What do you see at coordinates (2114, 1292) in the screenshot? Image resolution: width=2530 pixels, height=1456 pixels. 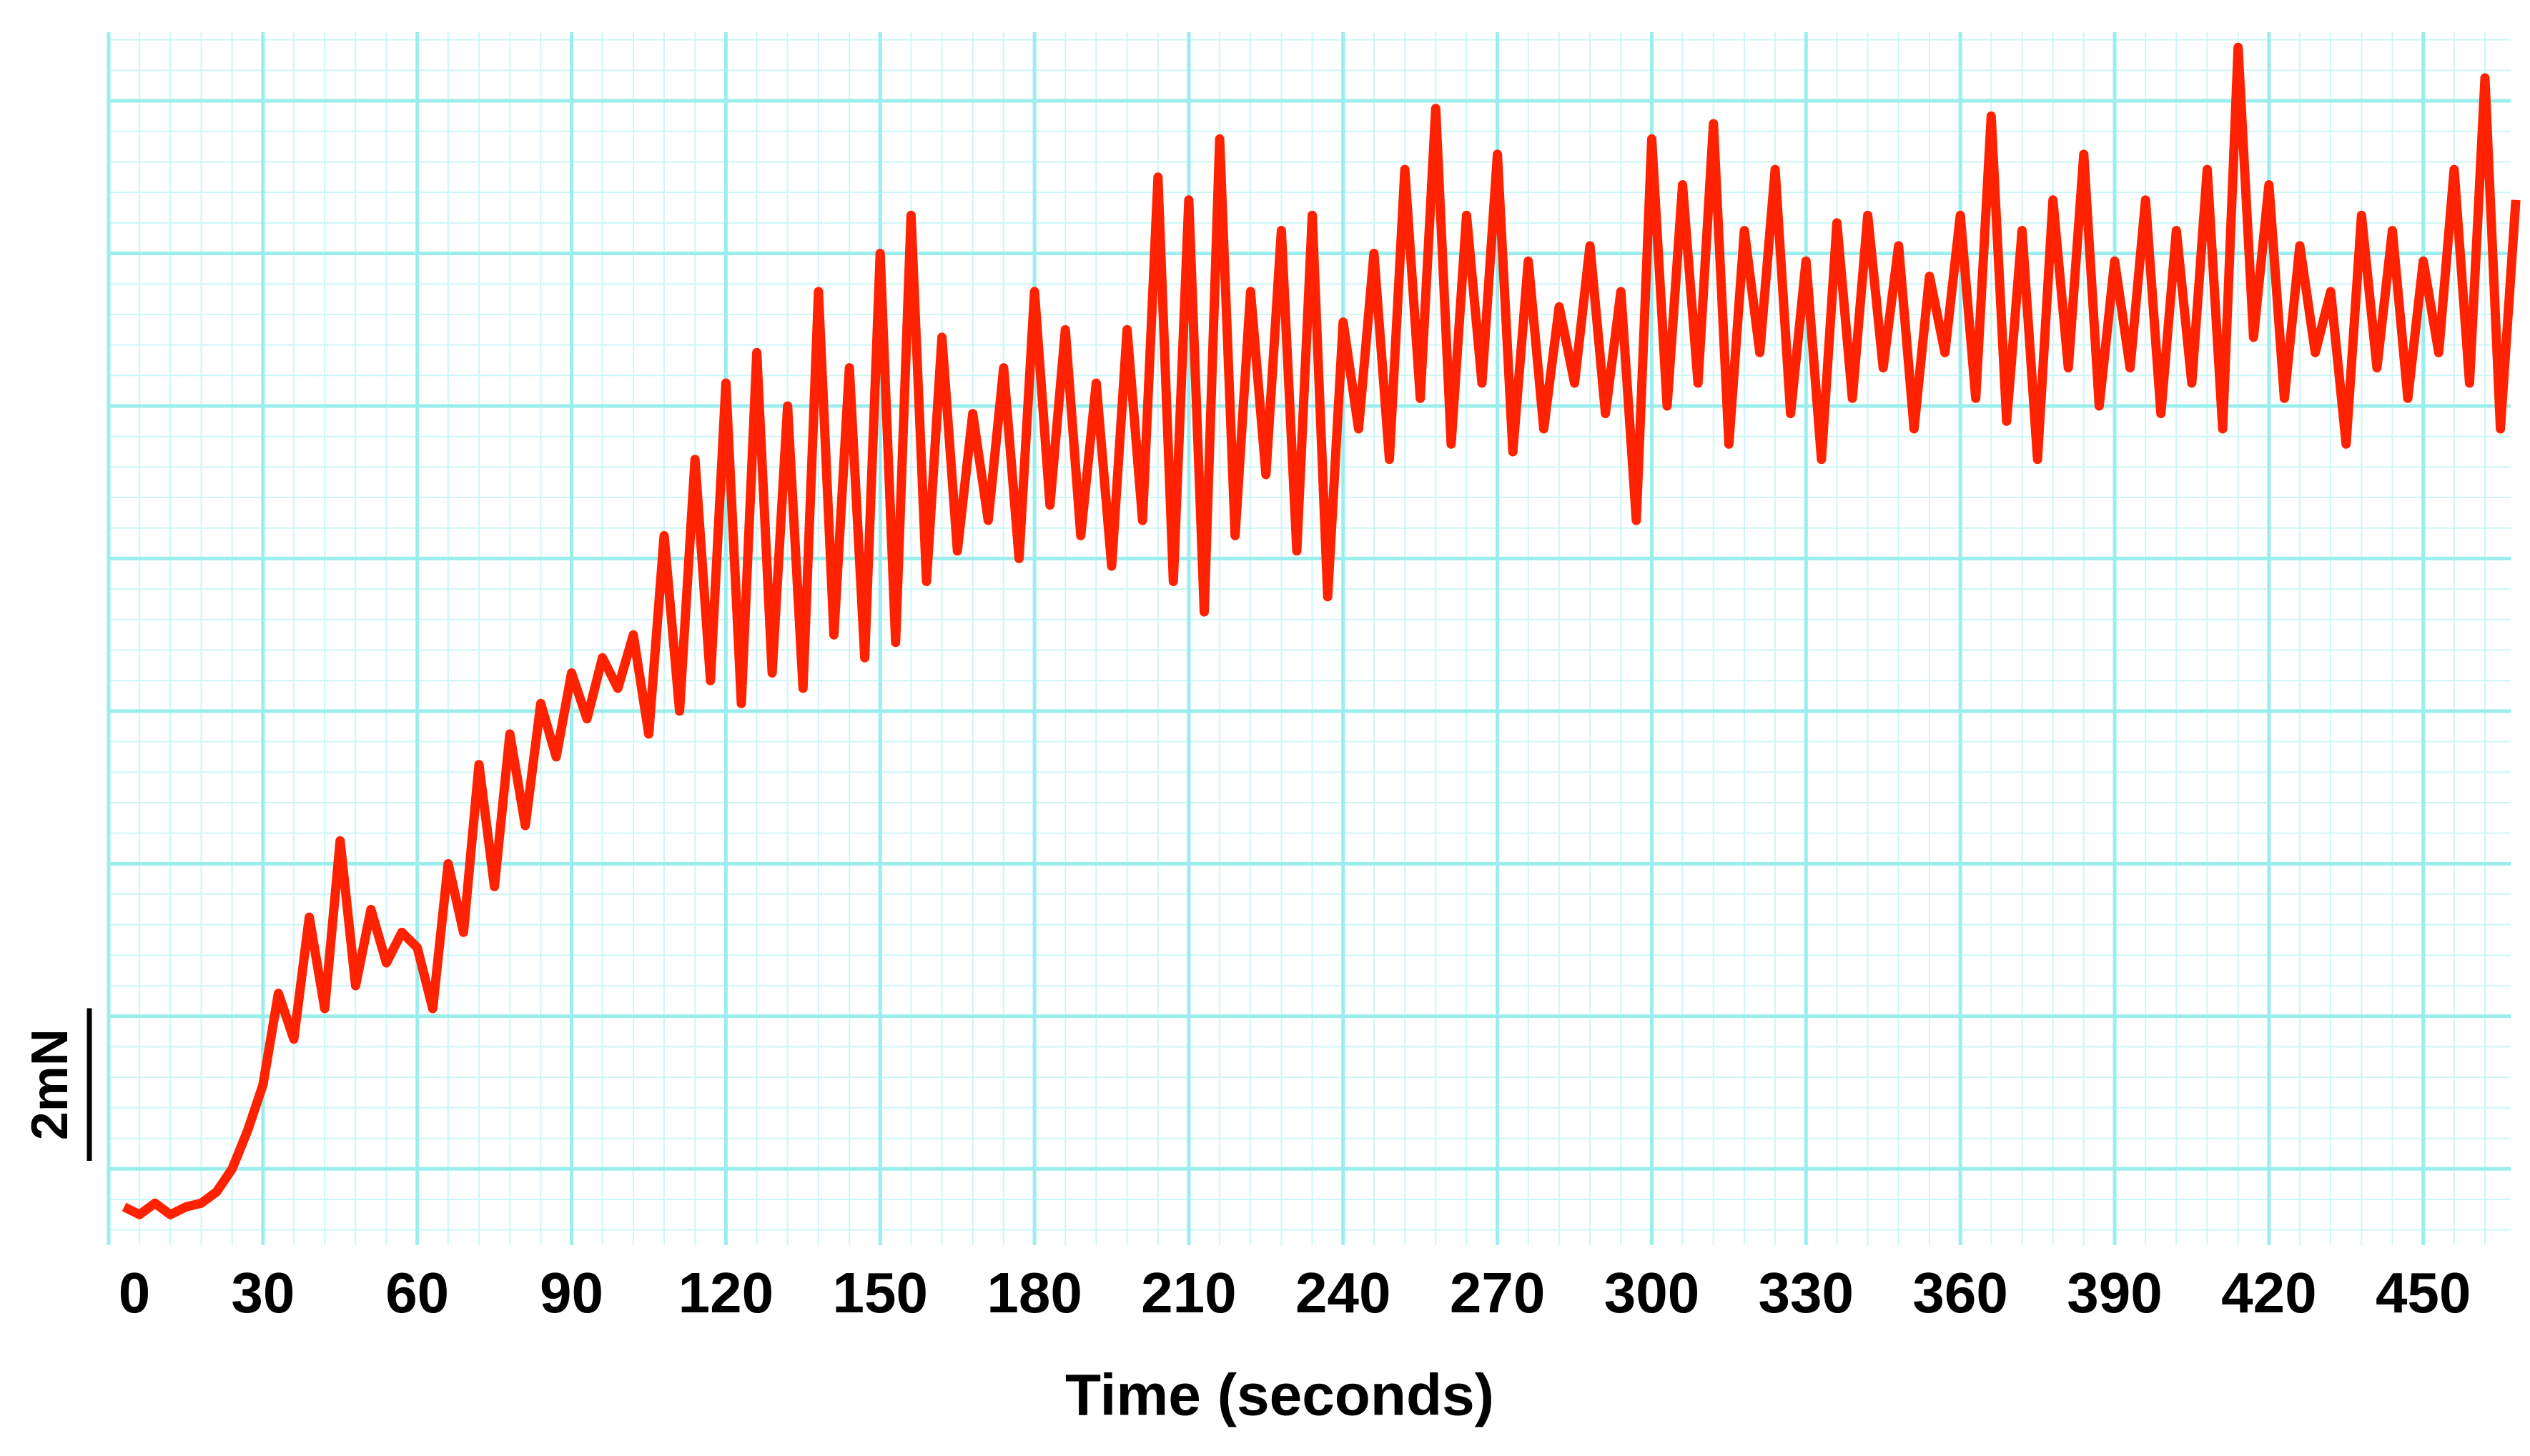 I see `x-tick-label: 390` at bounding box center [2114, 1292].